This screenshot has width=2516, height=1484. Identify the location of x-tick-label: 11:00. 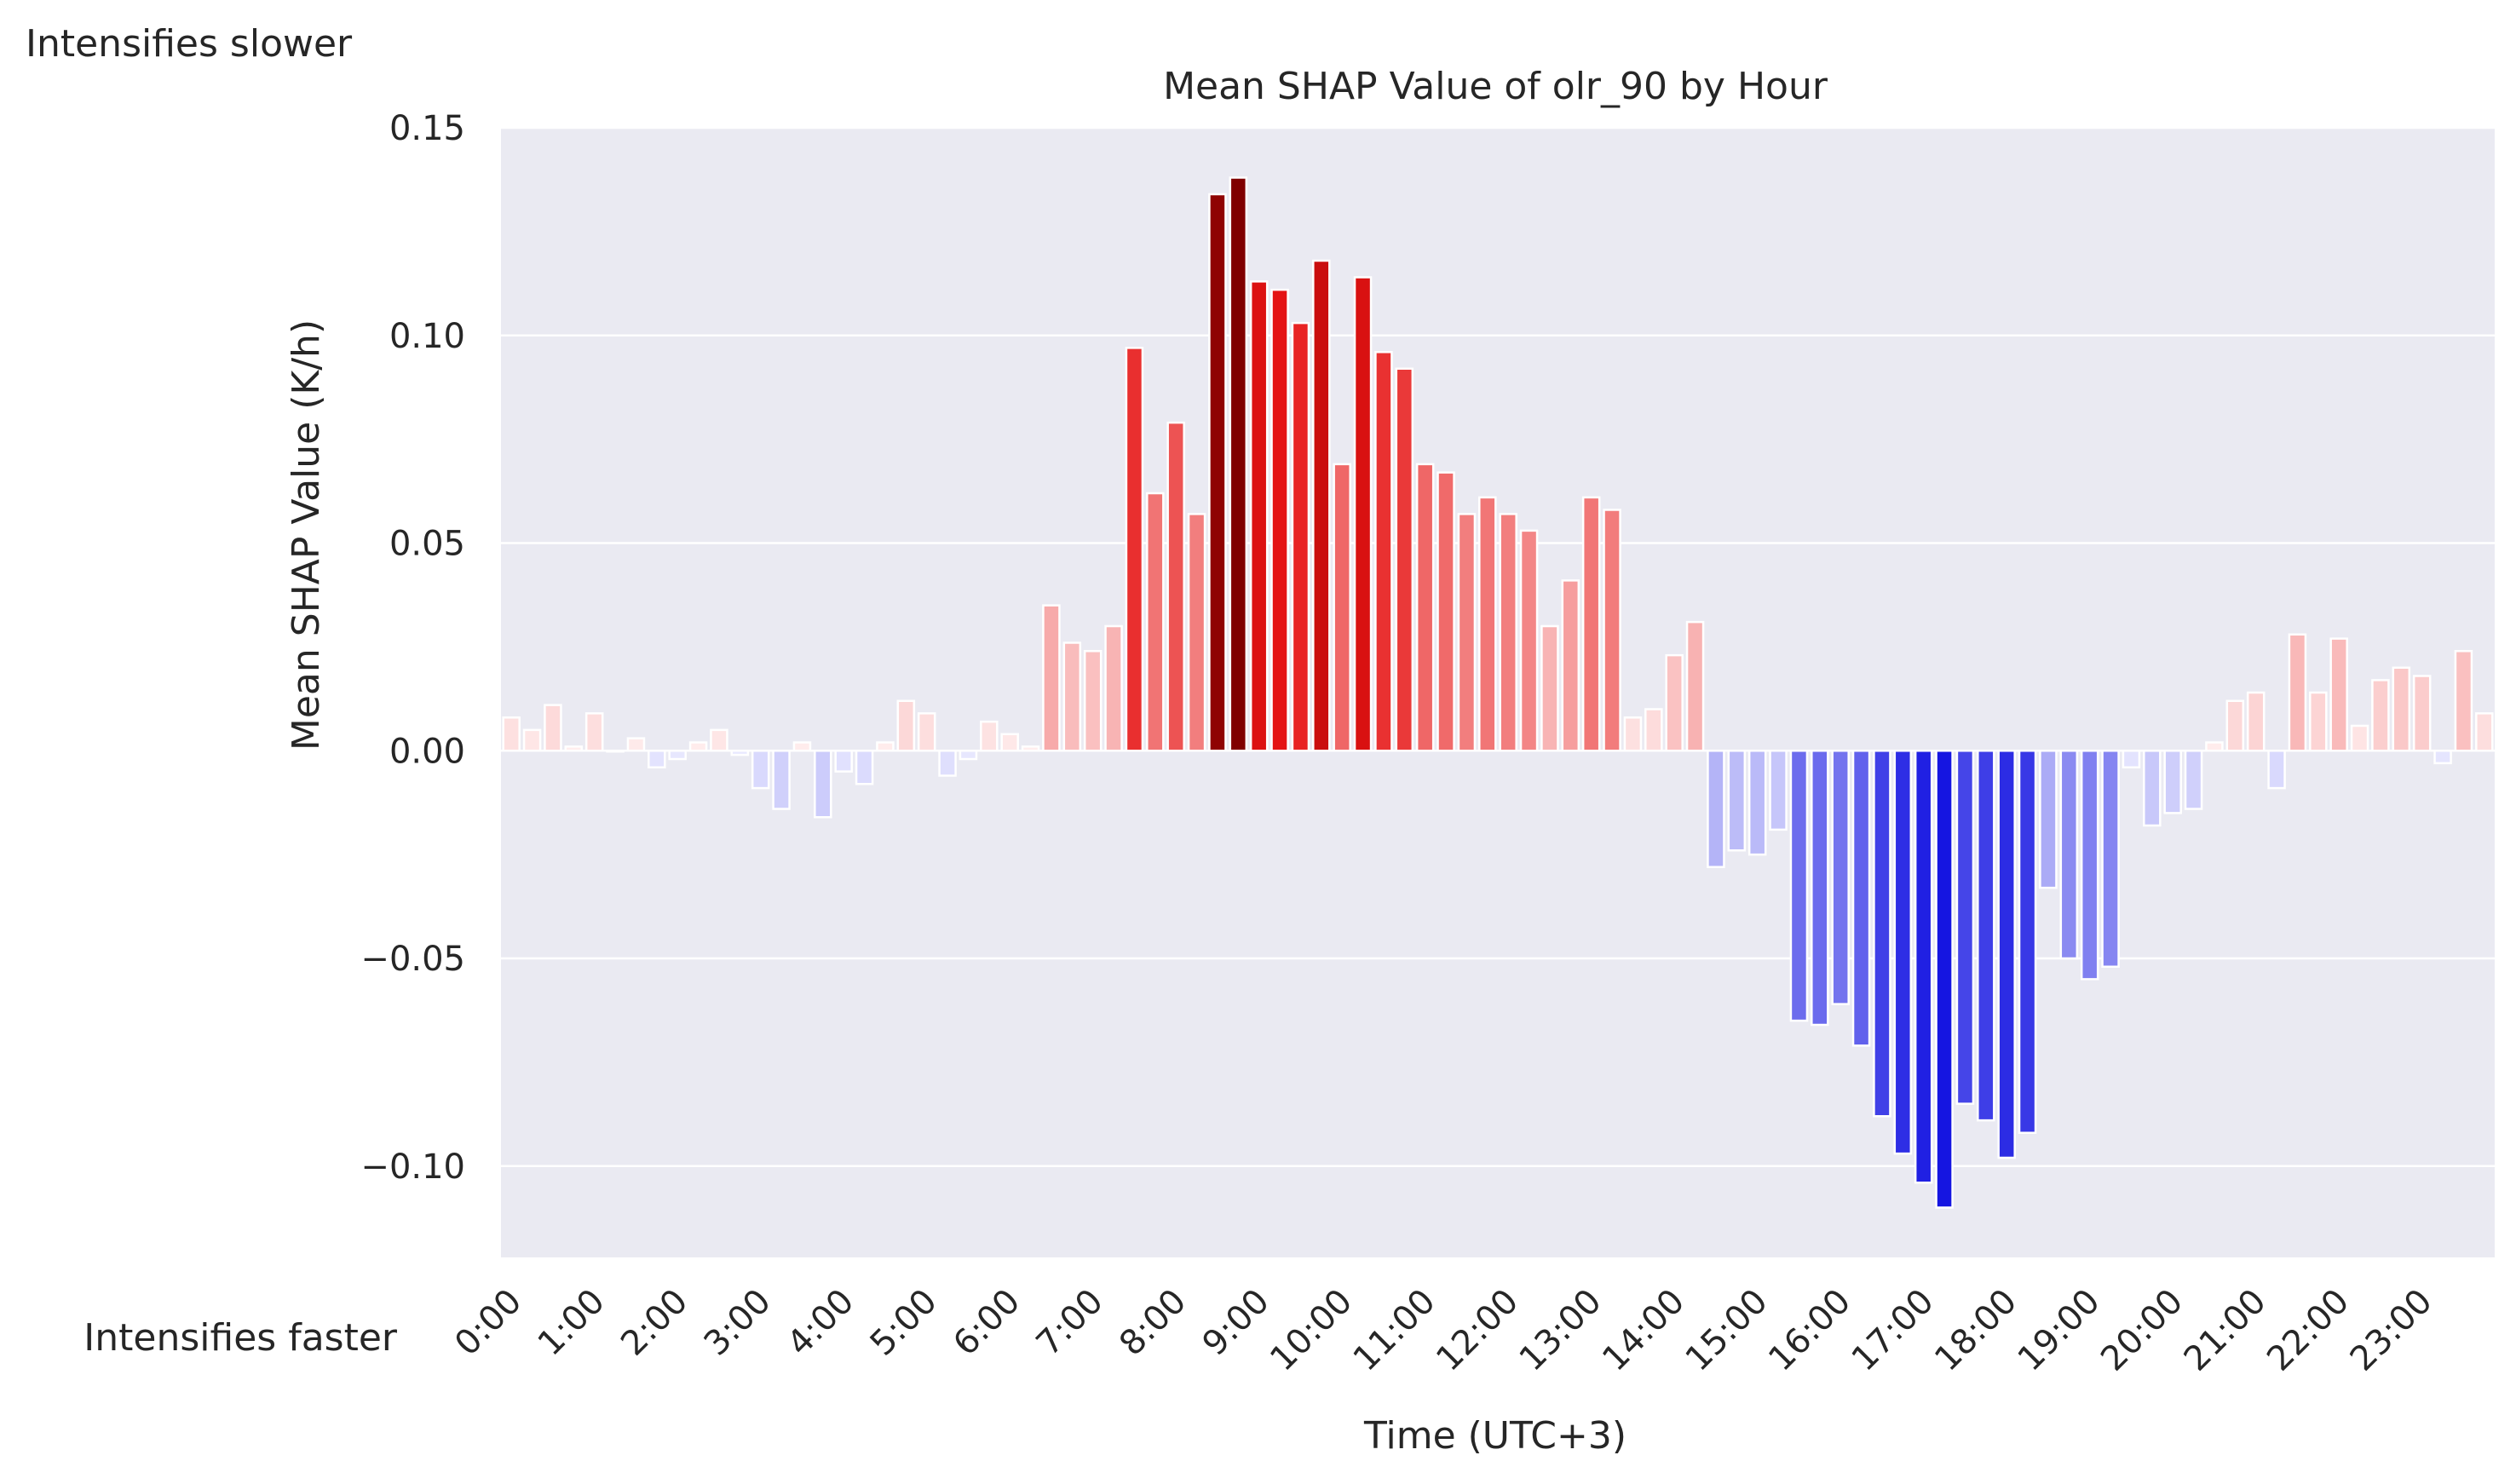
(1395, 1330).